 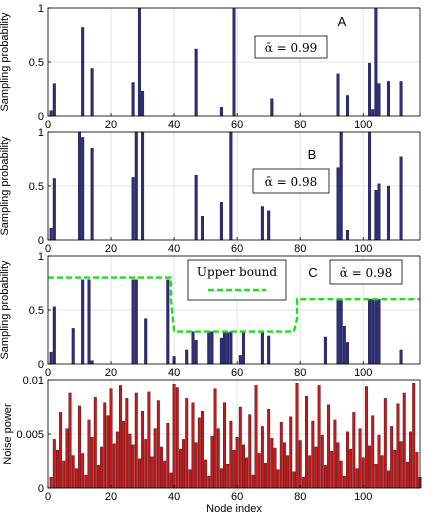 I want to click on x-tick-label: 0, so click(x=48, y=249).